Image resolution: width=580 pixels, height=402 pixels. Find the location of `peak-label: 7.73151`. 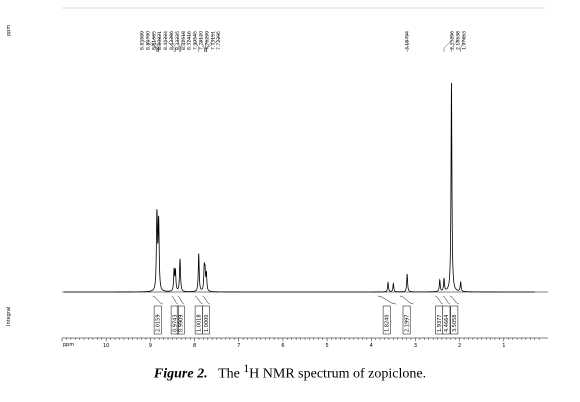

peak-label: 7.73151 is located at coordinates (213, 40).